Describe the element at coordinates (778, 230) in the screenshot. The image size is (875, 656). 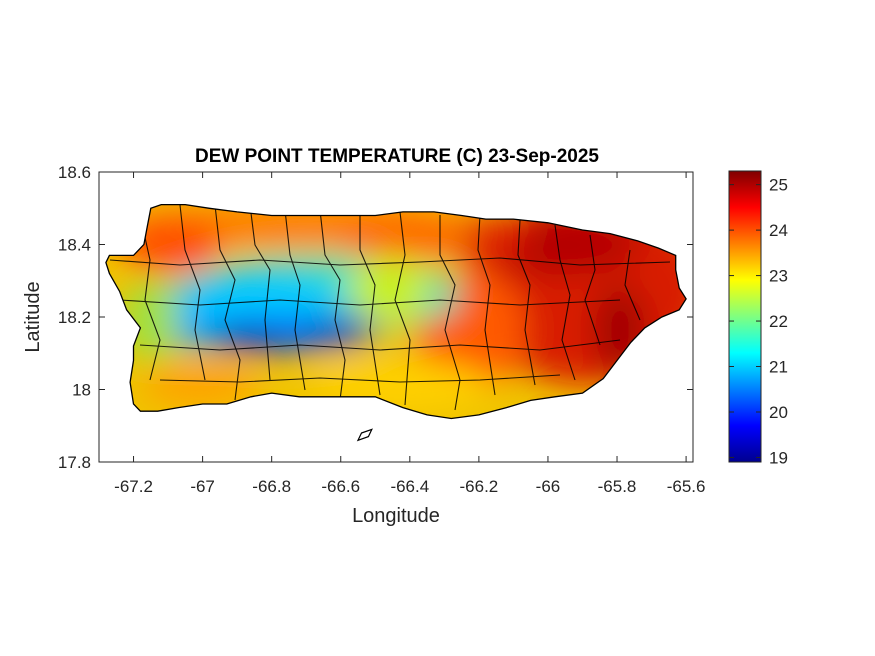
I see `colorbar-tick-label: 24` at that location.